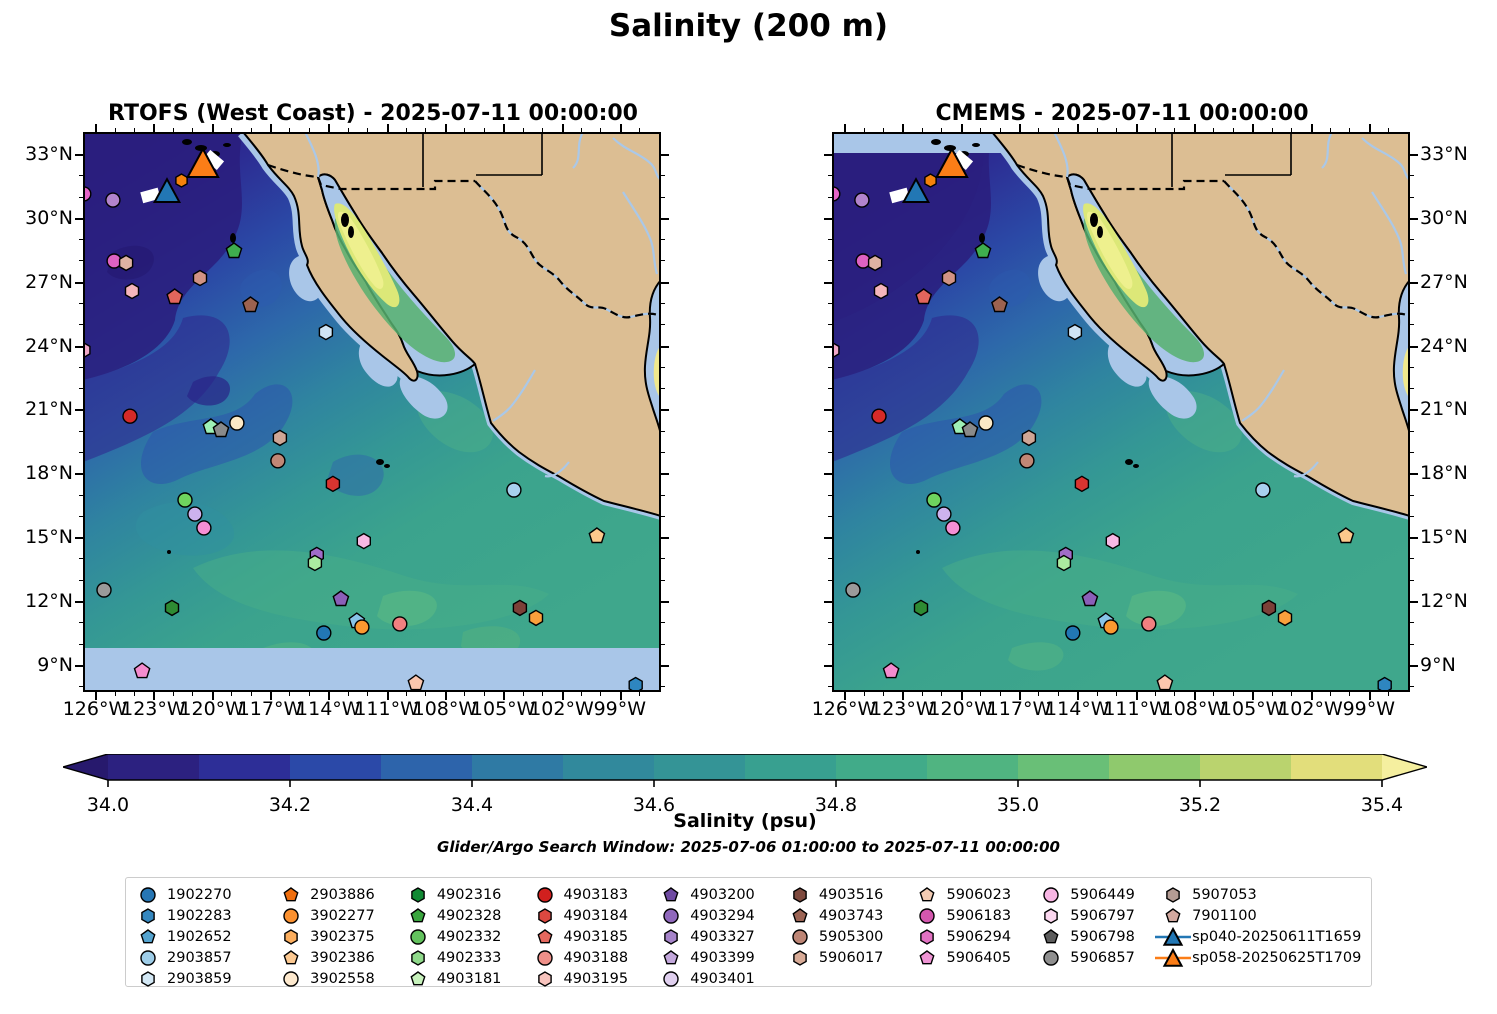 The height and width of the screenshot is (1014, 1497). I want to click on legend-item: 5906183, so click(979, 915).